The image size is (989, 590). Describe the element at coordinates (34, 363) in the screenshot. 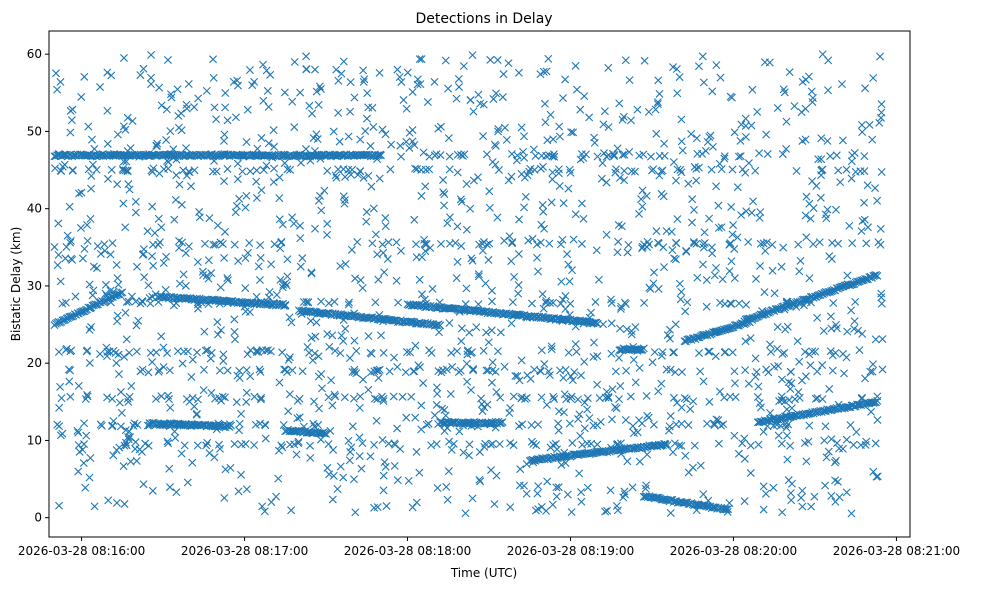

I see `y-tick-label: 20` at that location.